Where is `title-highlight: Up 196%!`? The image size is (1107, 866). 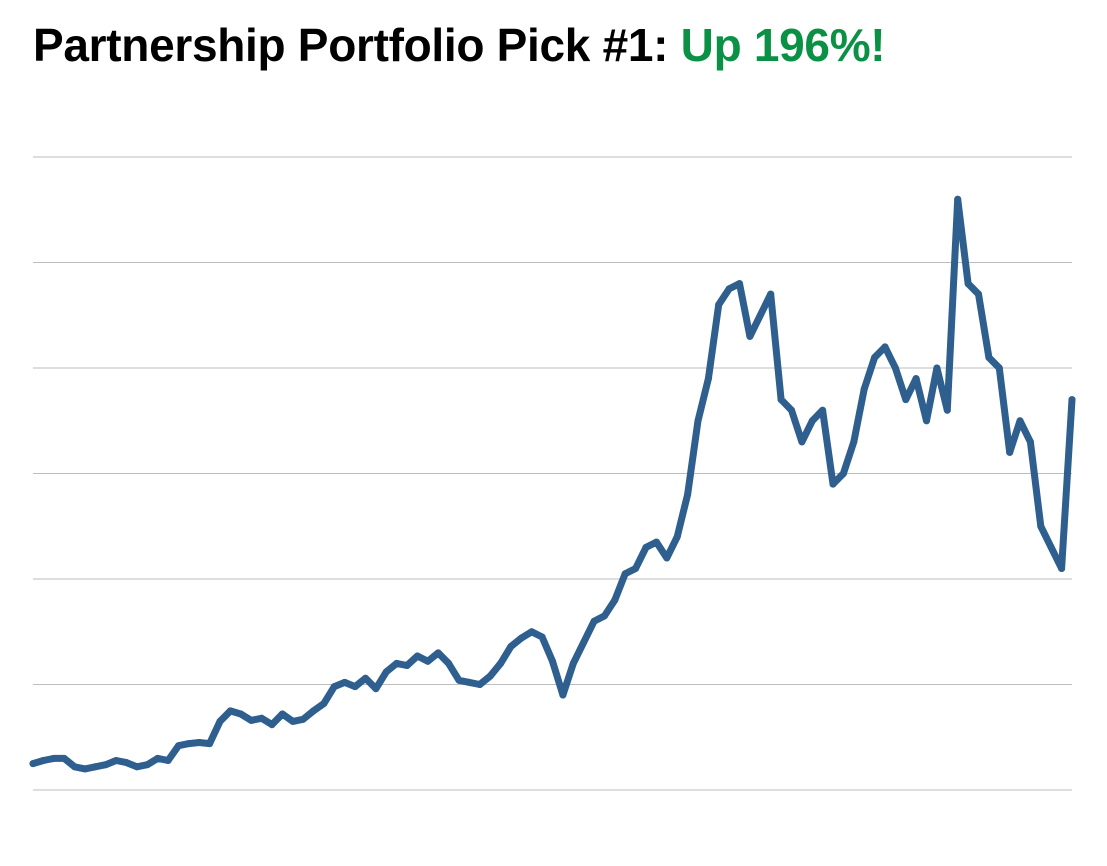
title-highlight: Up 196%! is located at coordinates (783, 45).